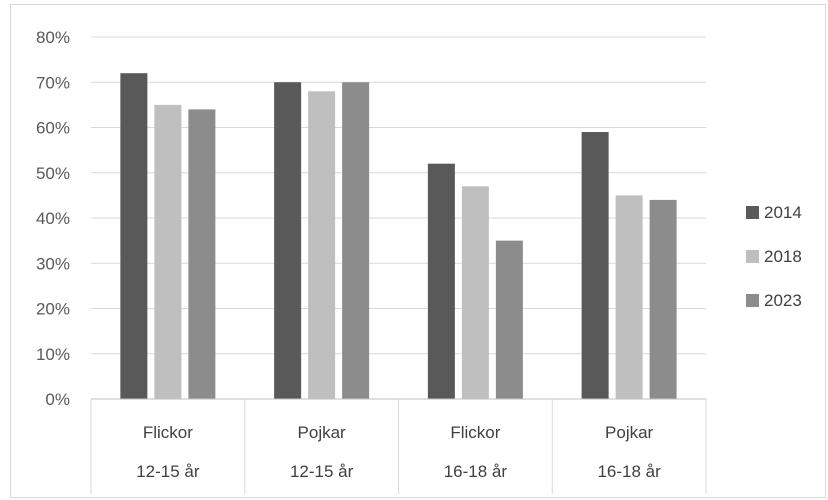 Image resolution: width=828 pixels, height=500 pixels. Describe the element at coordinates (783, 256) in the screenshot. I see `legend-label-2018: 2018` at that location.